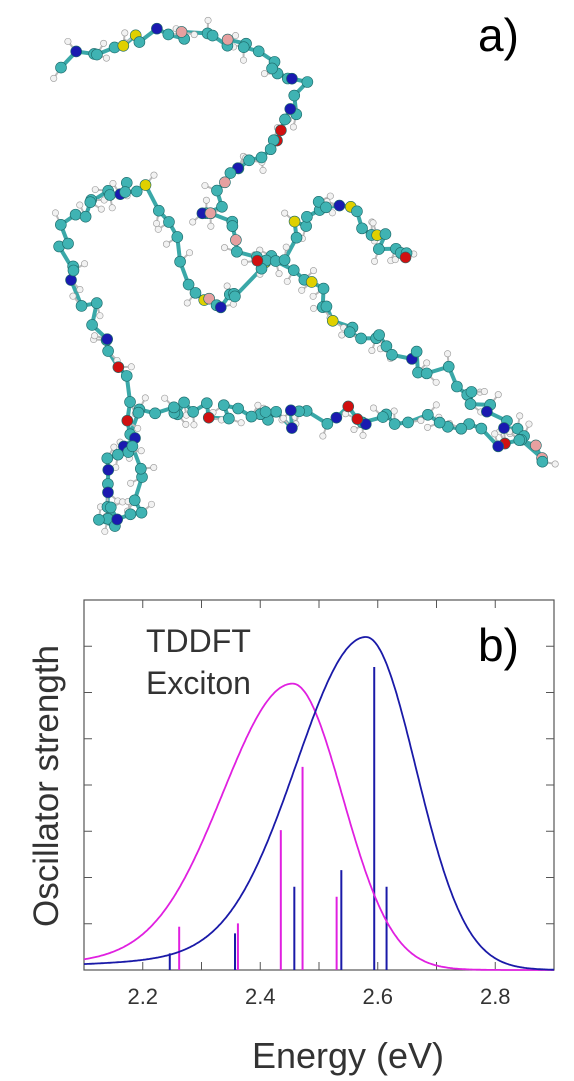  What do you see at coordinates (278, 818) in the screenshot?
I see `stick-spectrum` at bounding box center [278, 818].